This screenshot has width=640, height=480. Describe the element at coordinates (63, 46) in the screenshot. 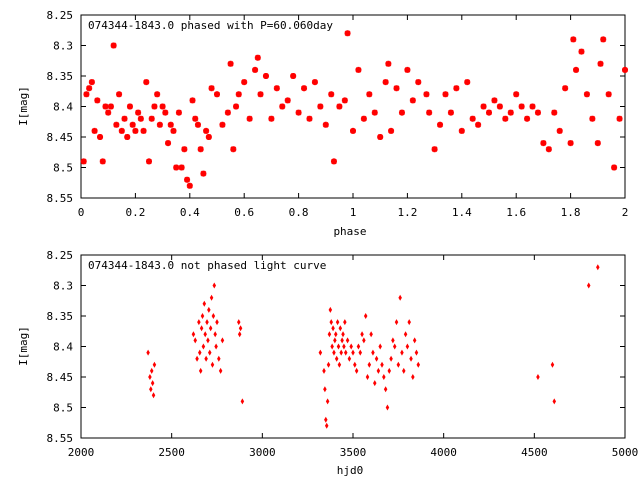

I see `phased-y-tick-label: 8.3` at that location.